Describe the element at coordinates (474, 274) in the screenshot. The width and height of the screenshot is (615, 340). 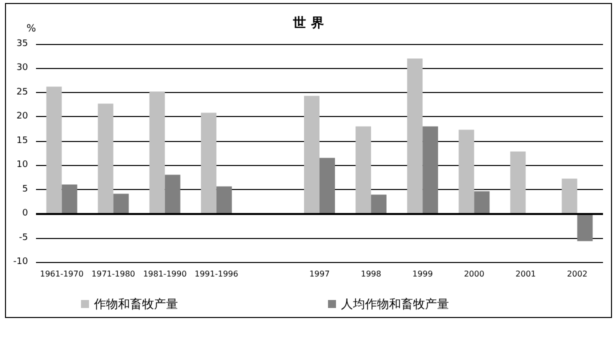
I see `x-tick-label: 2000` at that location.